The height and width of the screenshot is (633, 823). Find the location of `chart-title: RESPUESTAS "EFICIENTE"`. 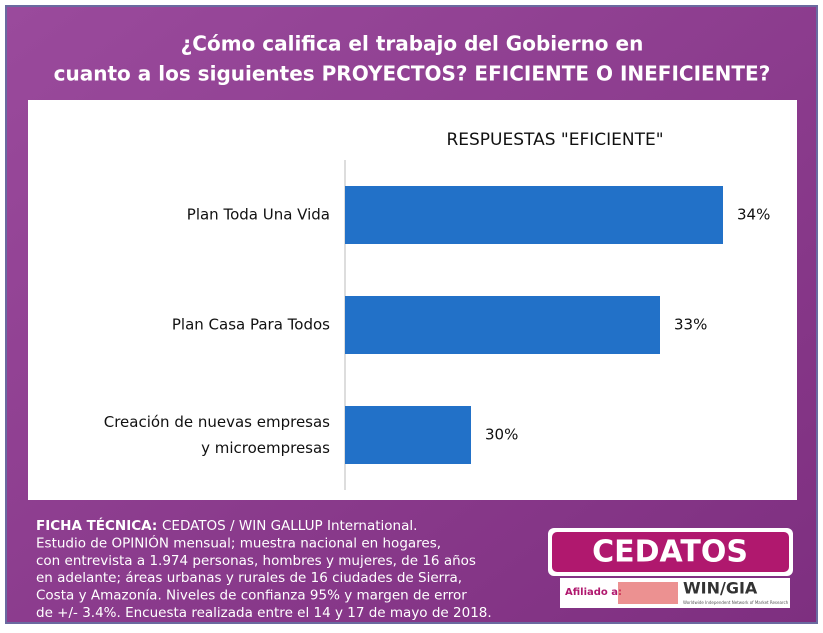

chart-title: RESPUESTAS "EFICIENTE" is located at coordinates (554, 140).